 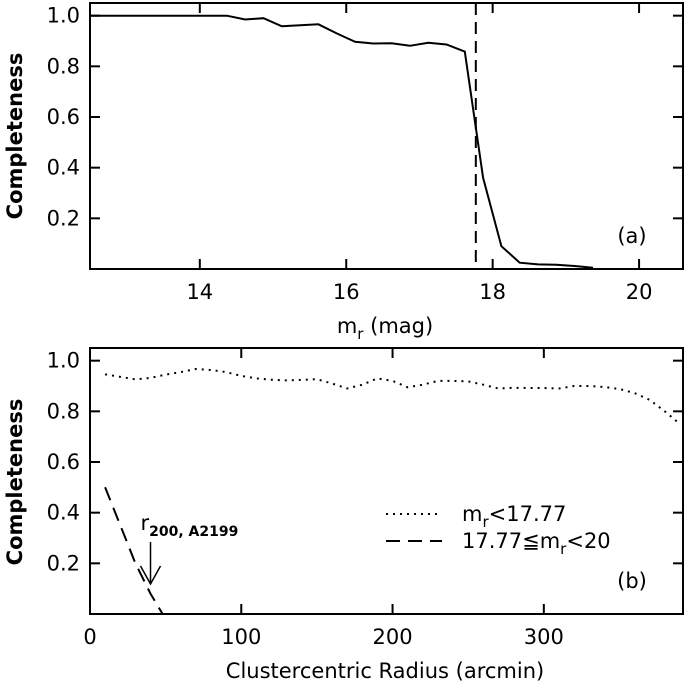 What do you see at coordinates (346, 292) in the screenshot?
I see `x-tick-label: 16` at bounding box center [346, 292].